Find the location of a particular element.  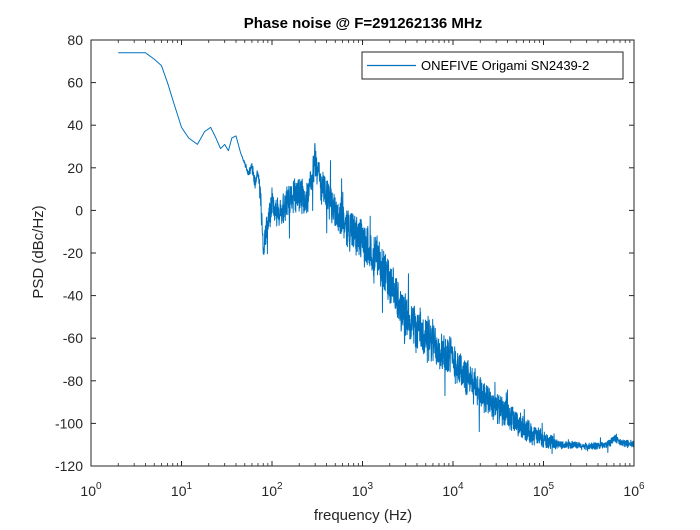

x-tick-label: 10⁰ is located at coordinates (91, 490).